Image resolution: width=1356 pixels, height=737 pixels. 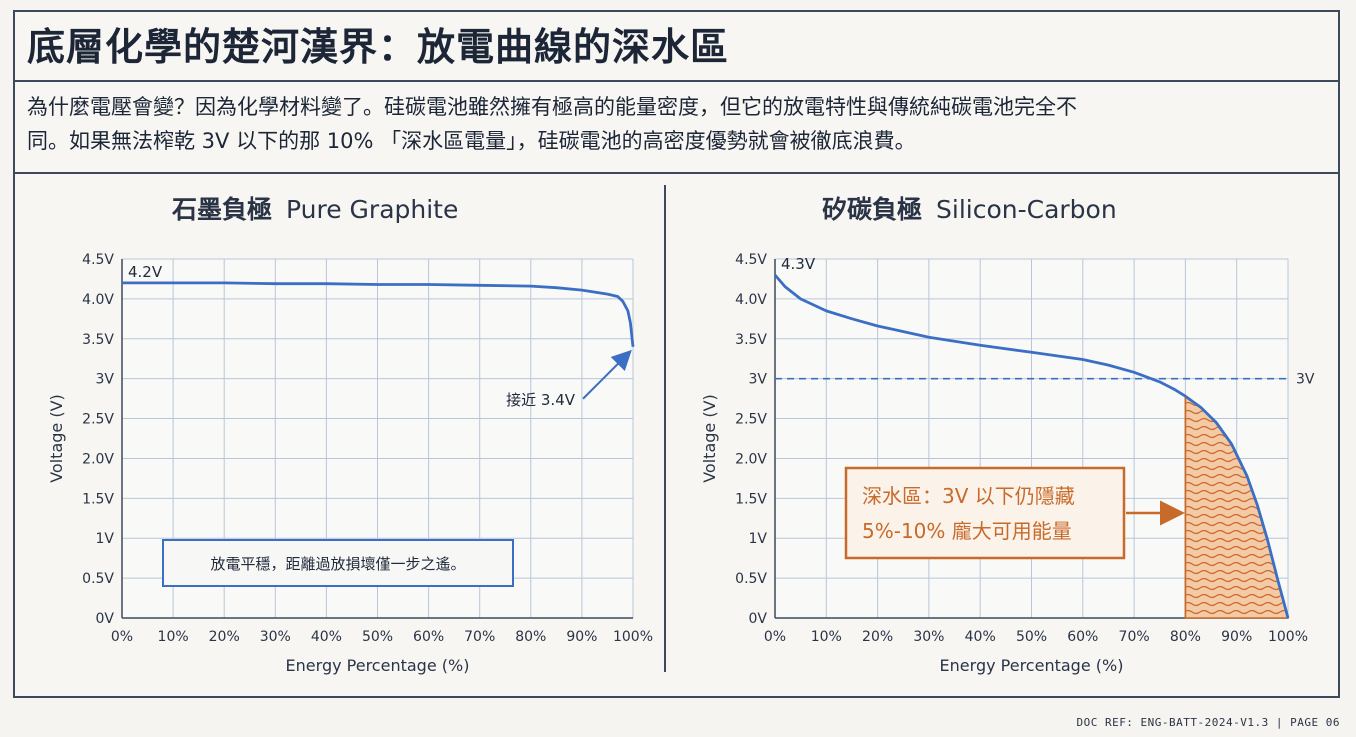 What do you see at coordinates (872, 209) in the screenshot?
I see `silicon-title-zh: 矽碳負極` at bounding box center [872, 209].